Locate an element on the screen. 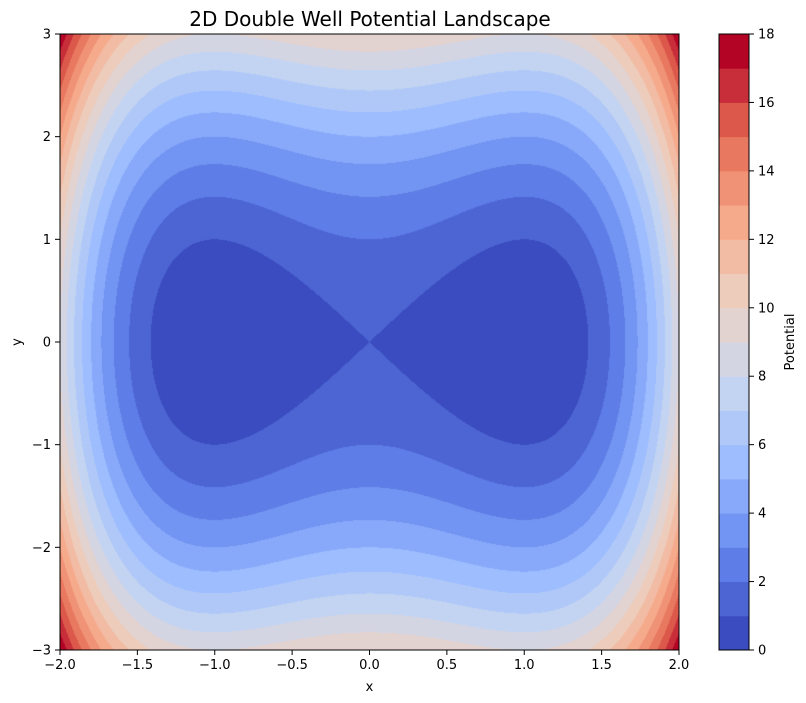 This screenshot has height=703, width=806. chart-title: 2D Double Well Potential Landscape is located at coordinates (370, 19).